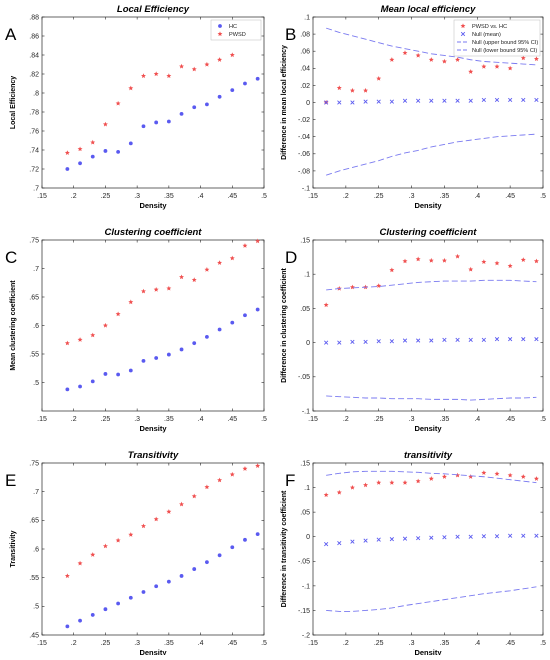  What do you see at coordinates (305, 309) in the screenshot?
I see `y-tick-label: .05` at bounding box center [305, 309].